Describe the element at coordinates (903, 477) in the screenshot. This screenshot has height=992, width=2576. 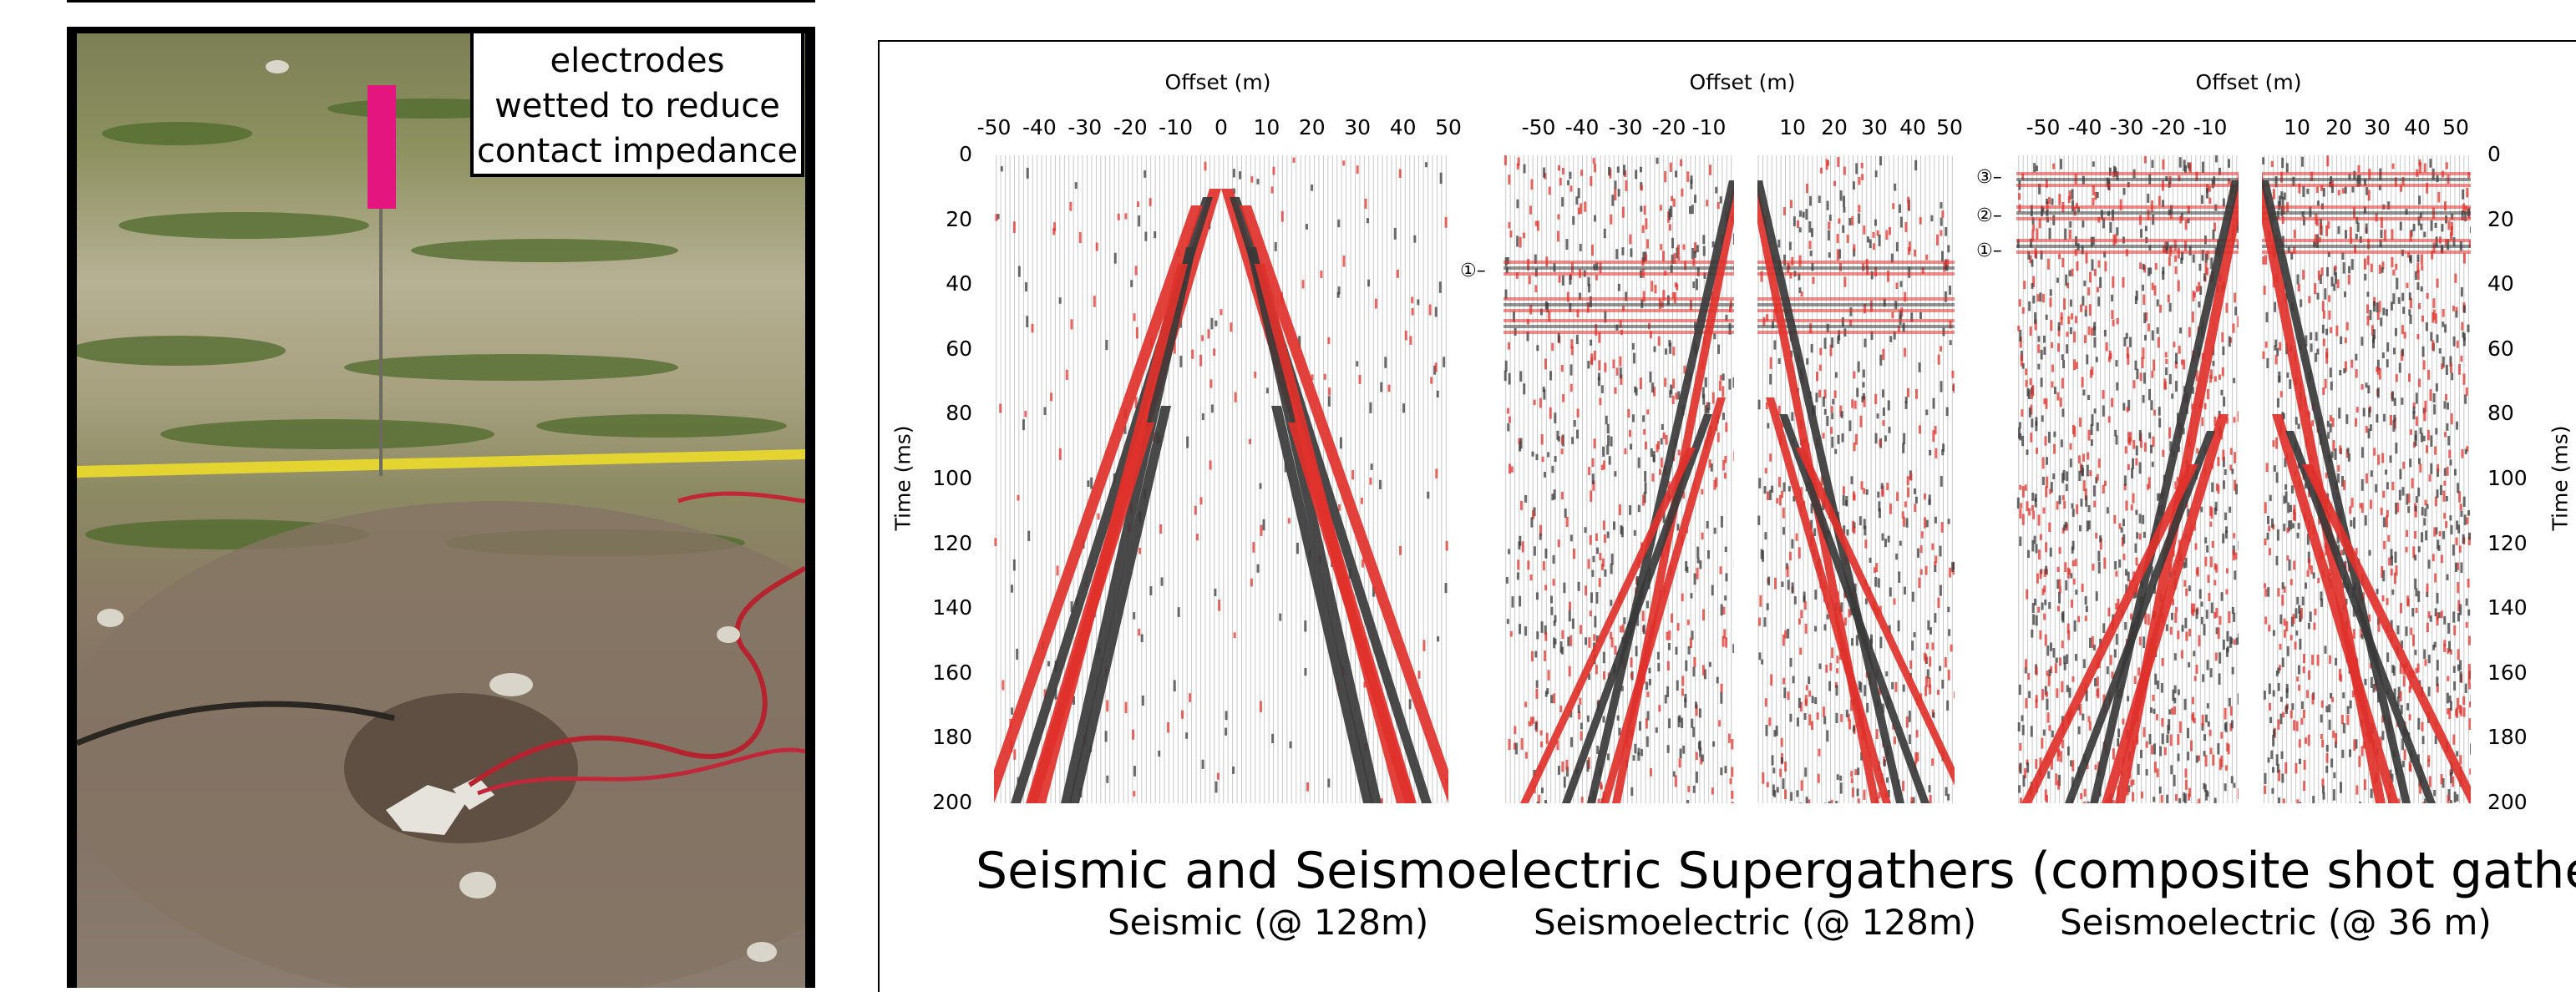
I see `left-y-axis-label: Time (ms)` at that location.